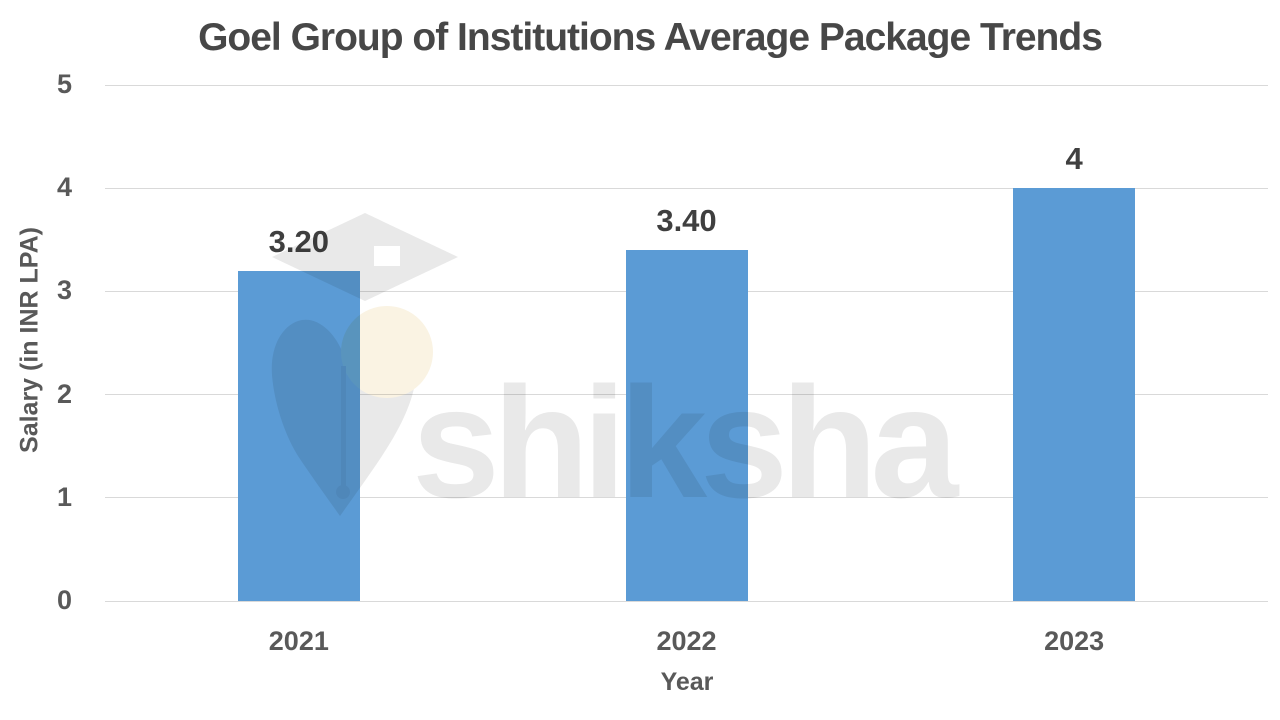 The width and height of the screenshot is (1280, 720). Describe the element at coordinates (1074, 394) in the screenshot. I see `bar-2023` at that location.